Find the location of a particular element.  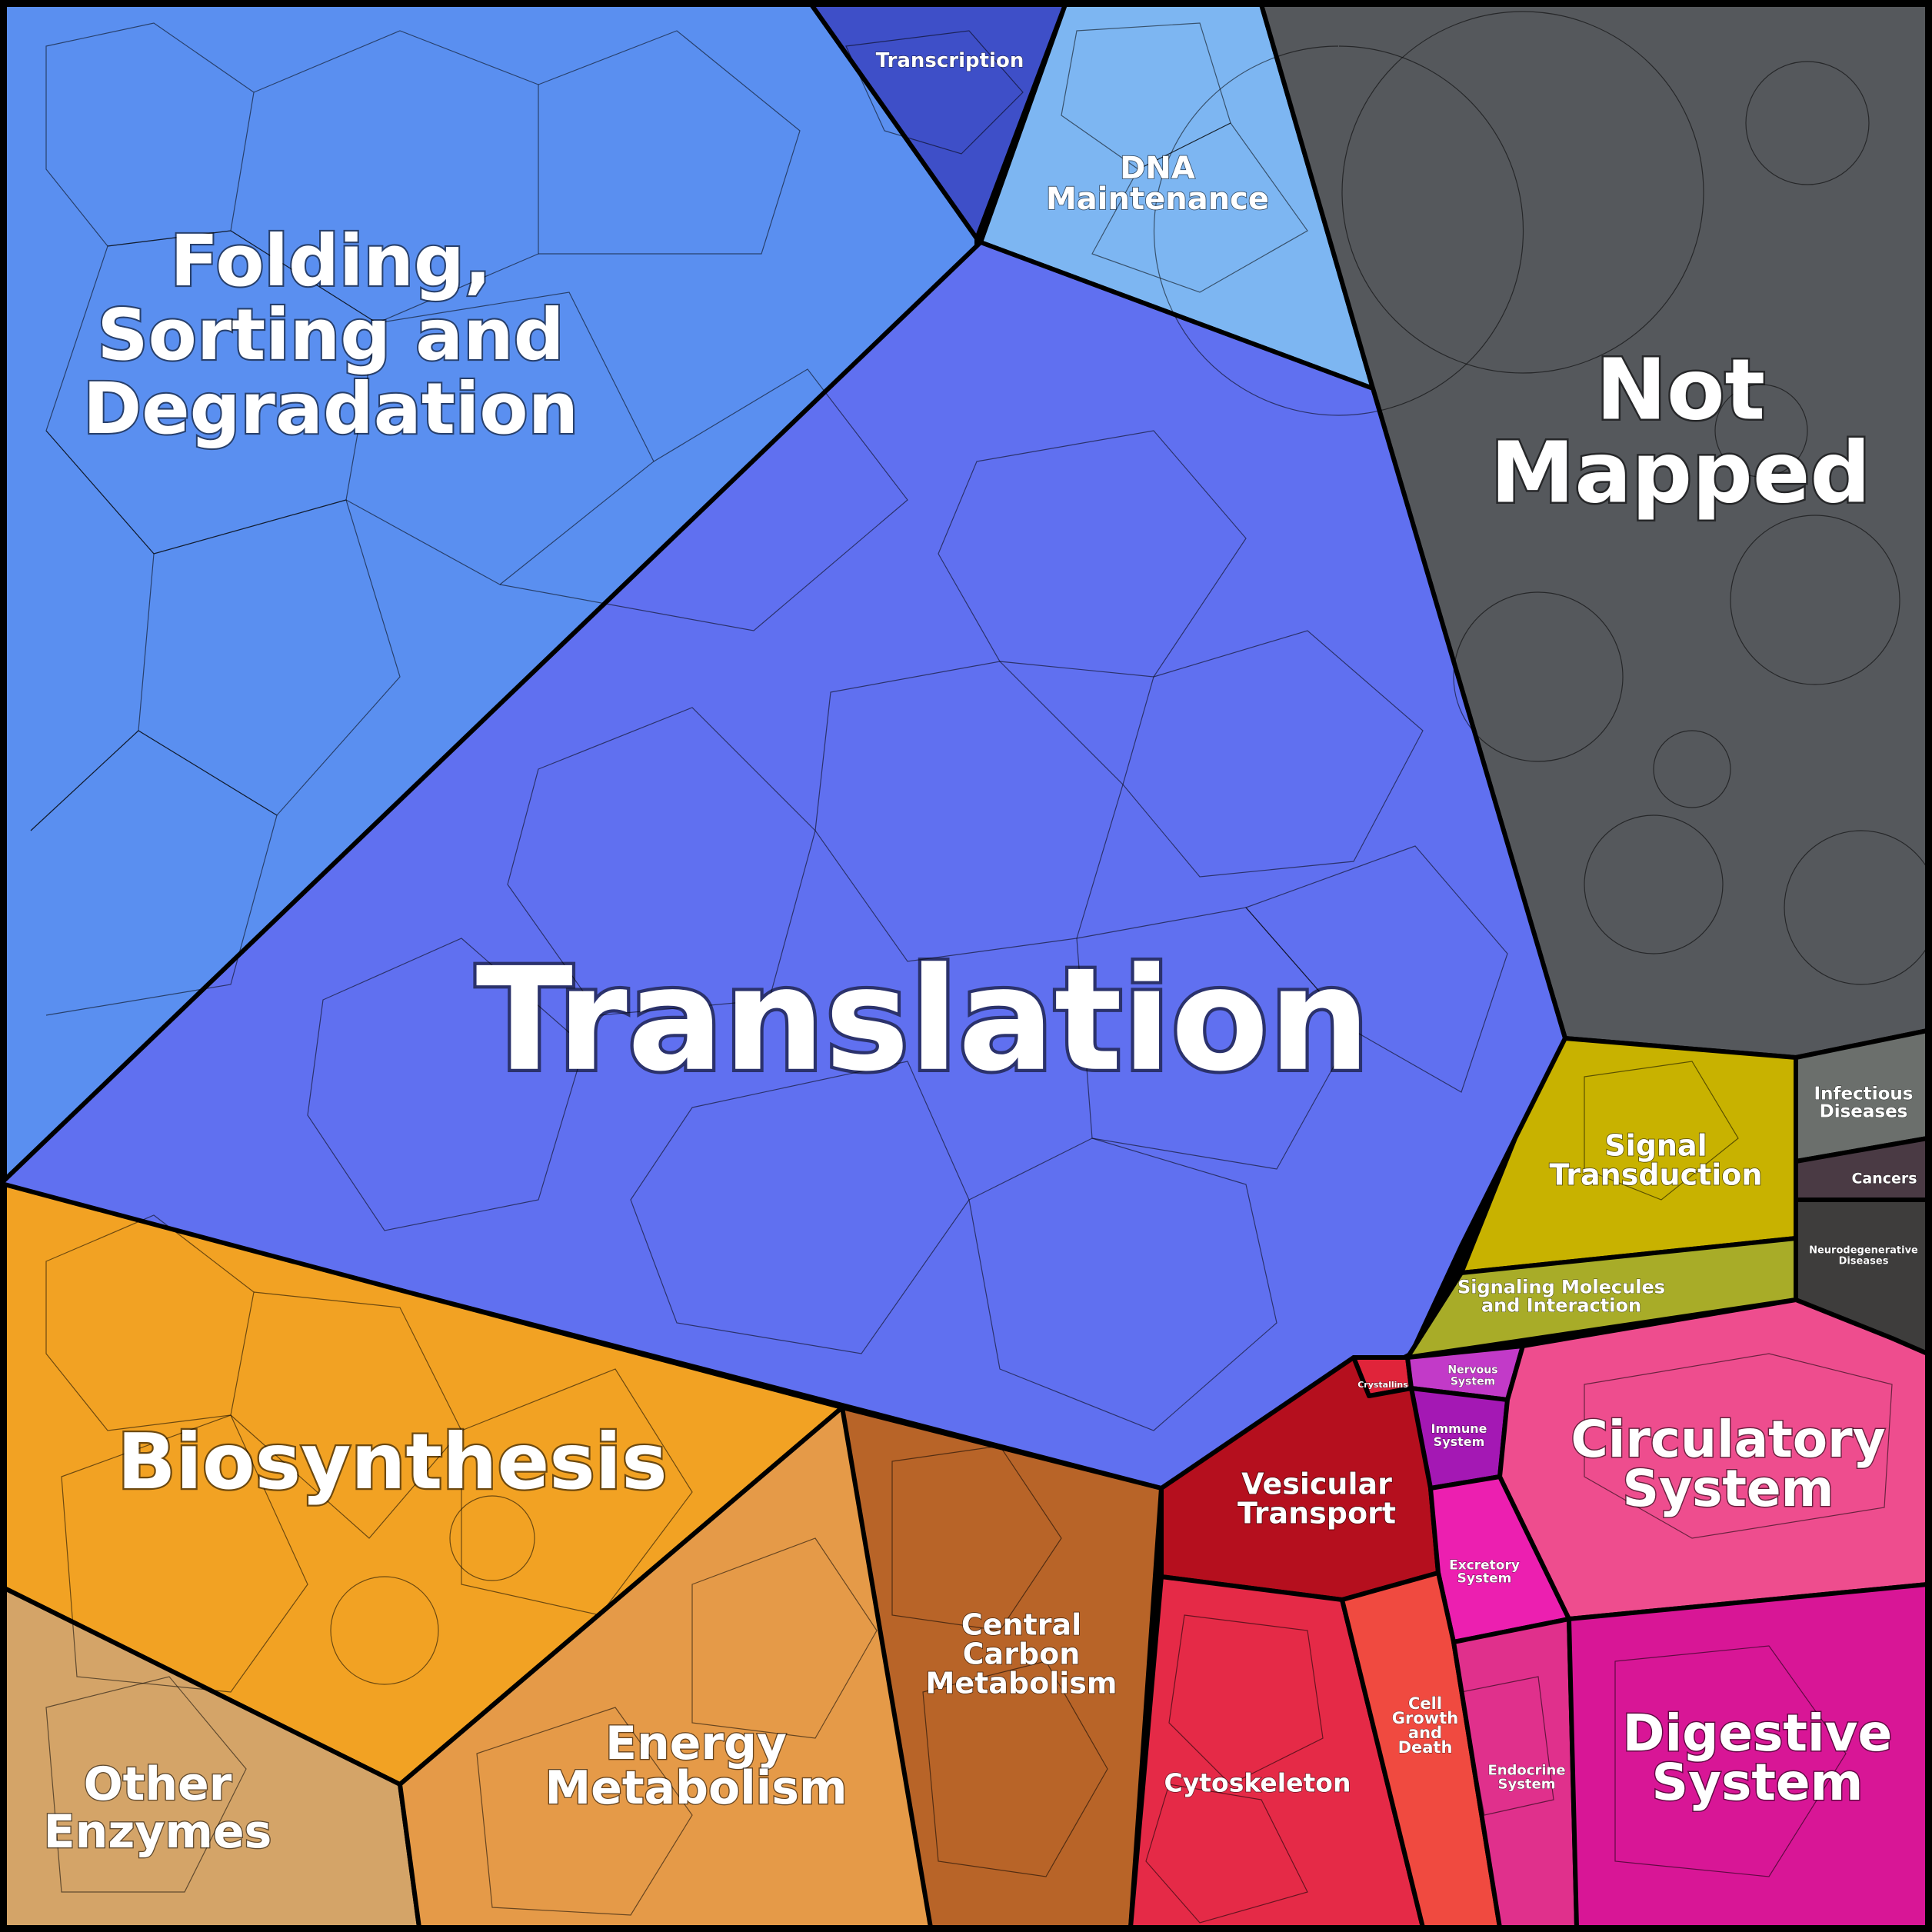

label-infectious-line: Infectious is located at coordinates (1864, 1094).